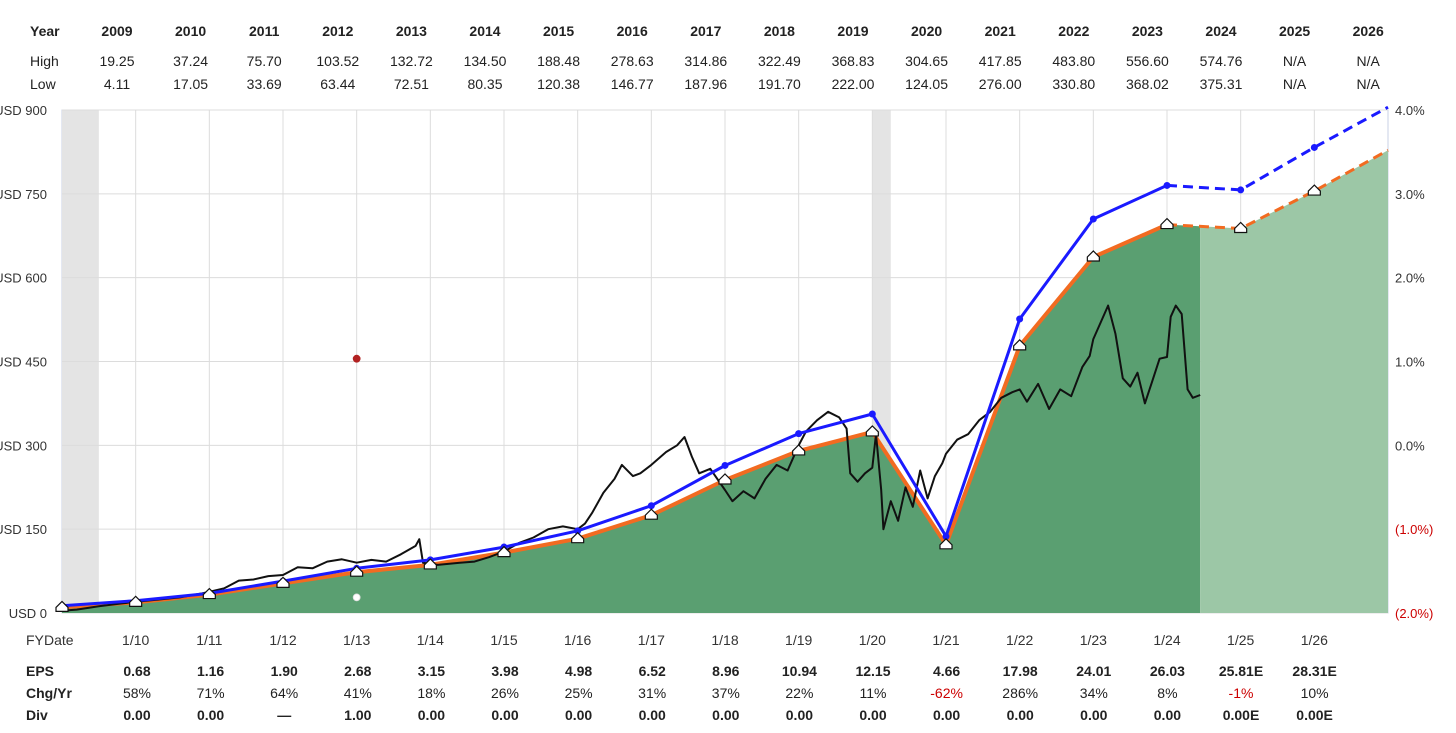 The image size is (1456, 733). Describe the element at coordinates (1294, 31) in the screenshot. I see `year-2025: 2025` at that location.